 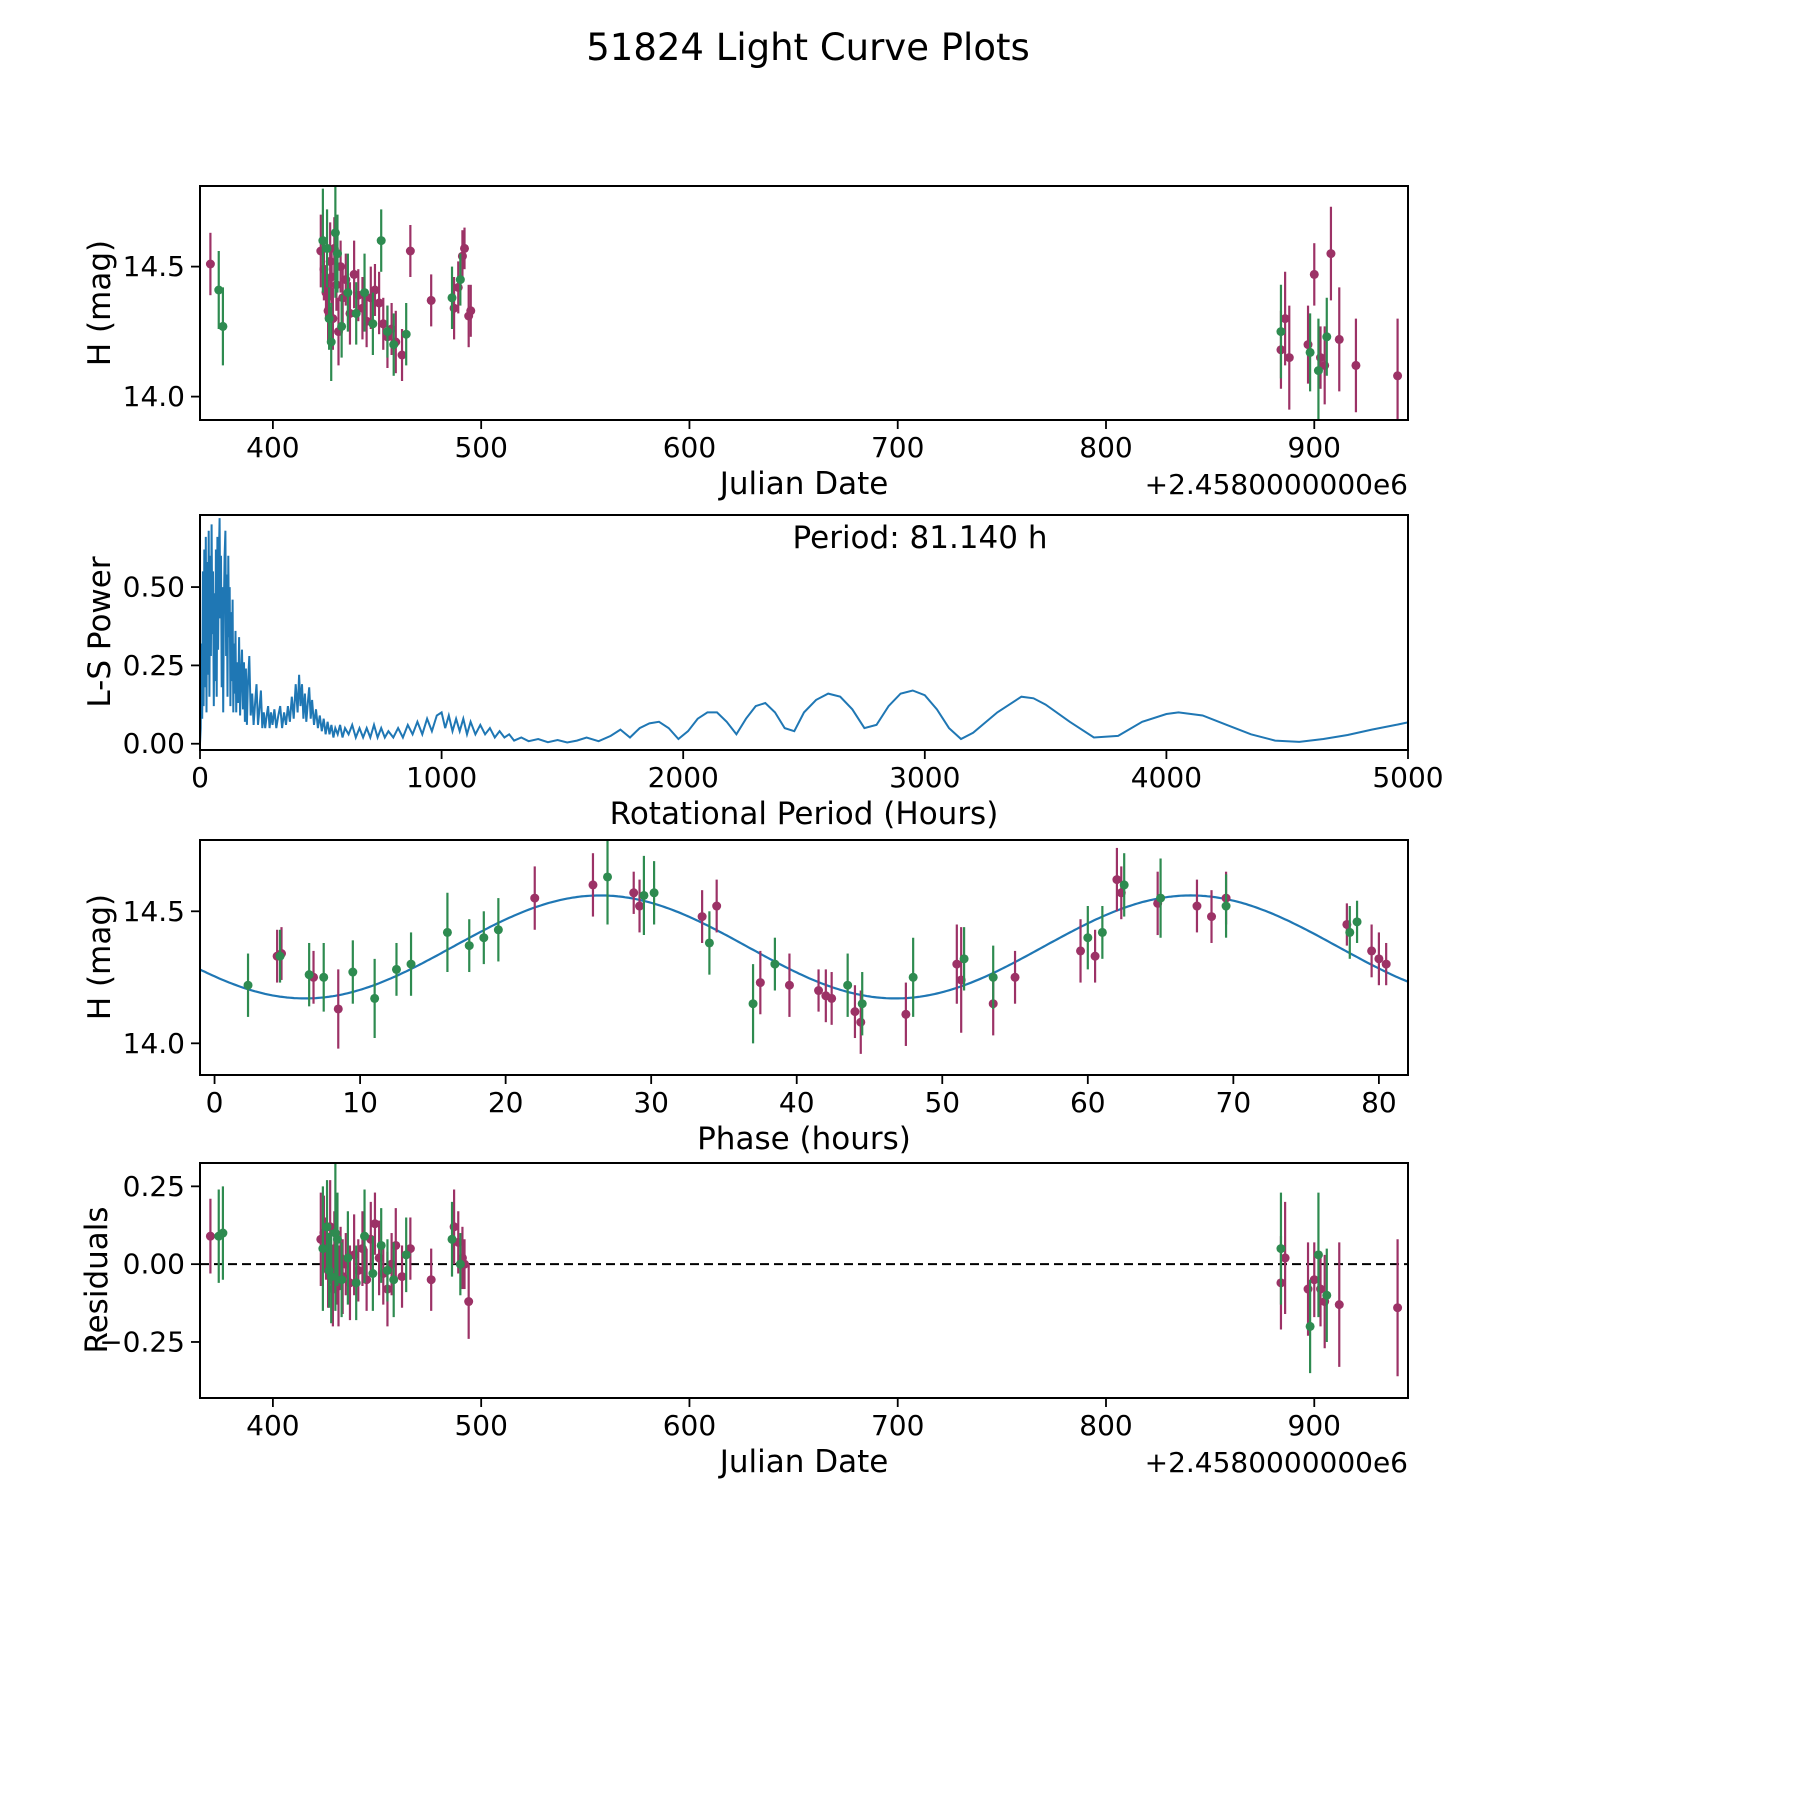 What do you see at coordinates (97, 1280) in the screenshot?
I see `residuals-ylabel: Residuals` at bounding box center [97, 1280].